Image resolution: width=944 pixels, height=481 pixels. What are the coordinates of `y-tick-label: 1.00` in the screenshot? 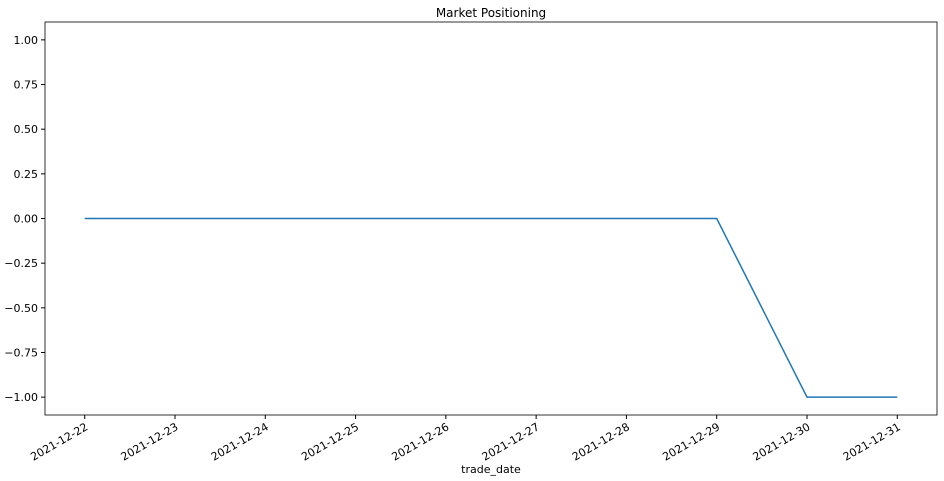 It's located at (26, 40).